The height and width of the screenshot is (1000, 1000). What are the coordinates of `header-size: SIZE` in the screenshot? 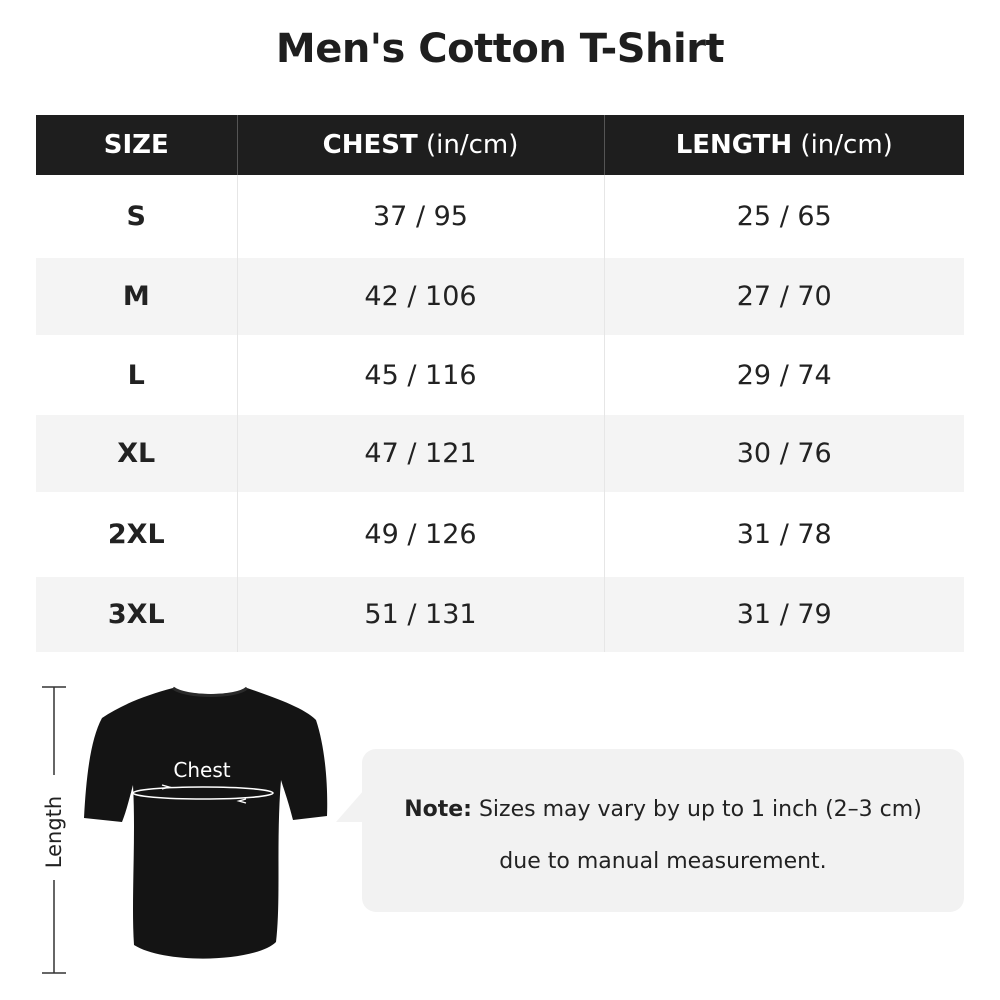 It's located at (136, 145).